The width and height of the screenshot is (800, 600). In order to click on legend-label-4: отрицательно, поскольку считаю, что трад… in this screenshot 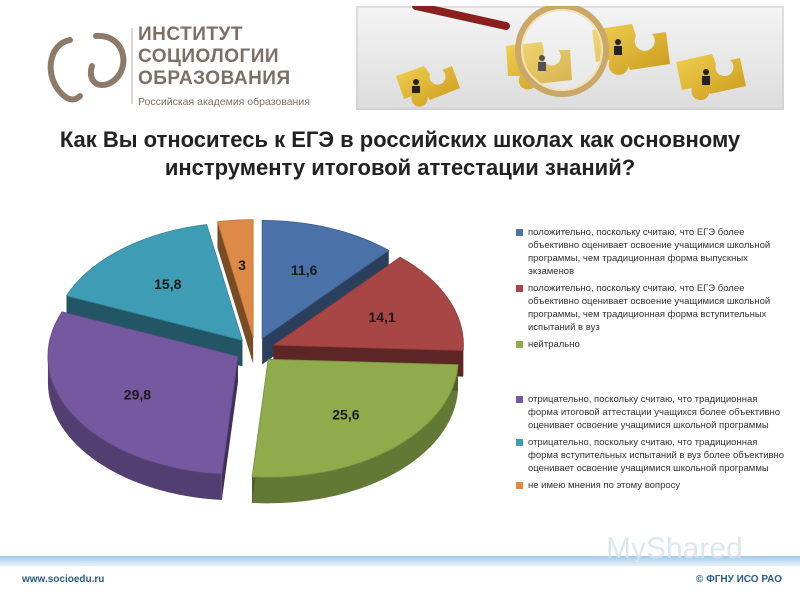, I will do `click(654, 412)`.